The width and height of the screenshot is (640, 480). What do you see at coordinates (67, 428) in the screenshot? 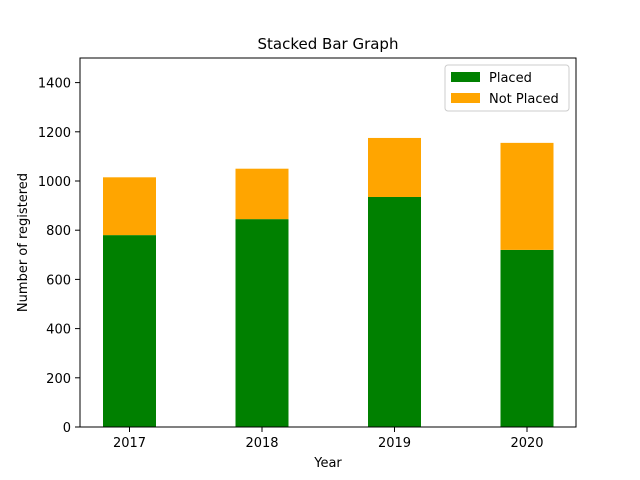
I see `y-tick-label: 0` at bounding box center [67, 428].